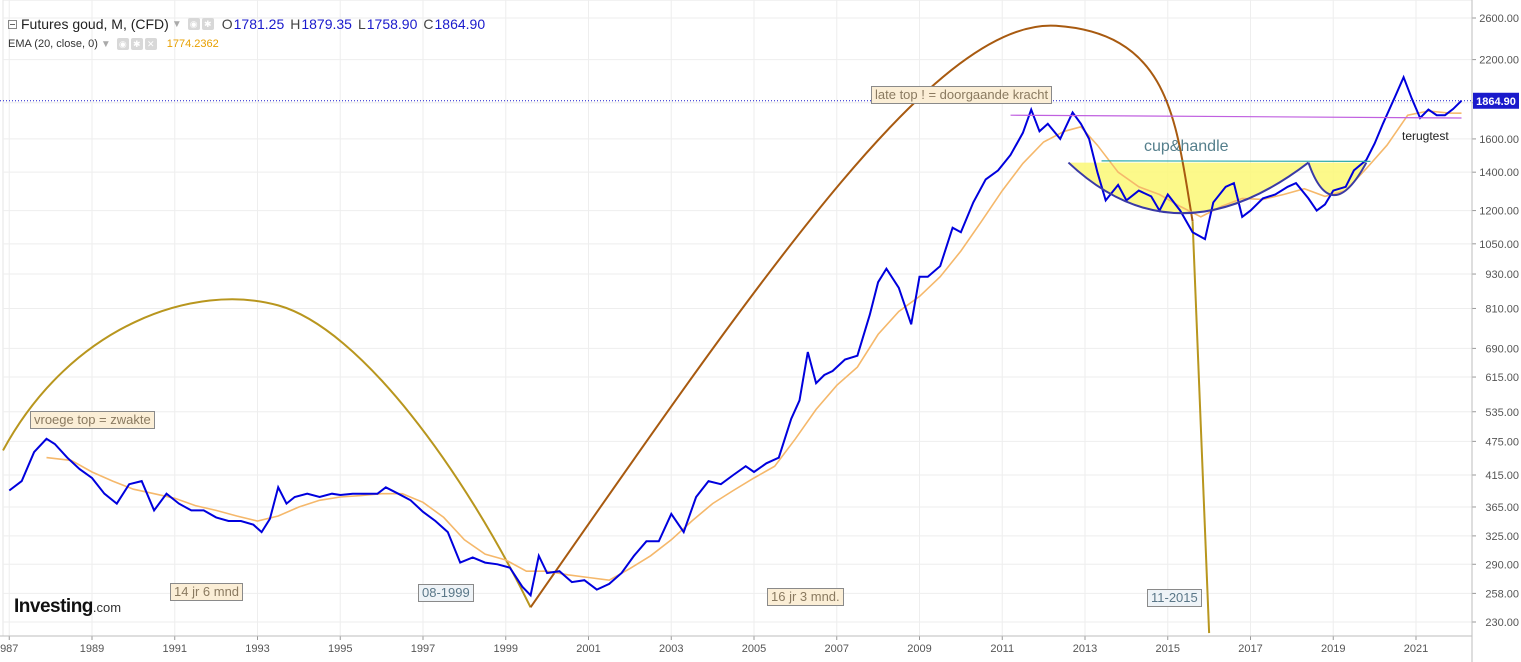  What do you see at coordinates (257, 649) in the screenshot?
I see `x-tick-label: 1993` at bounding box center [257, 649].